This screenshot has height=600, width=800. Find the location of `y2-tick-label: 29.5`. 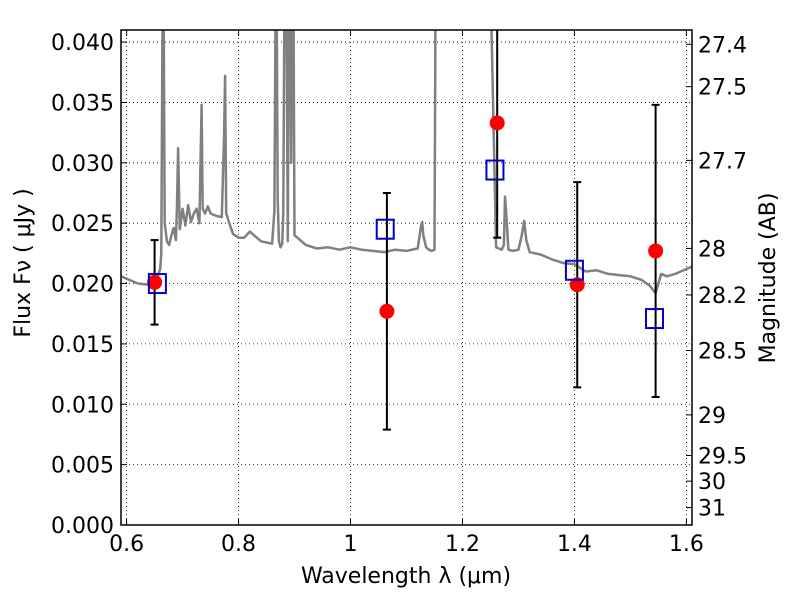

y2-tick-label: 29.5 is located at coordinates (722, 457).